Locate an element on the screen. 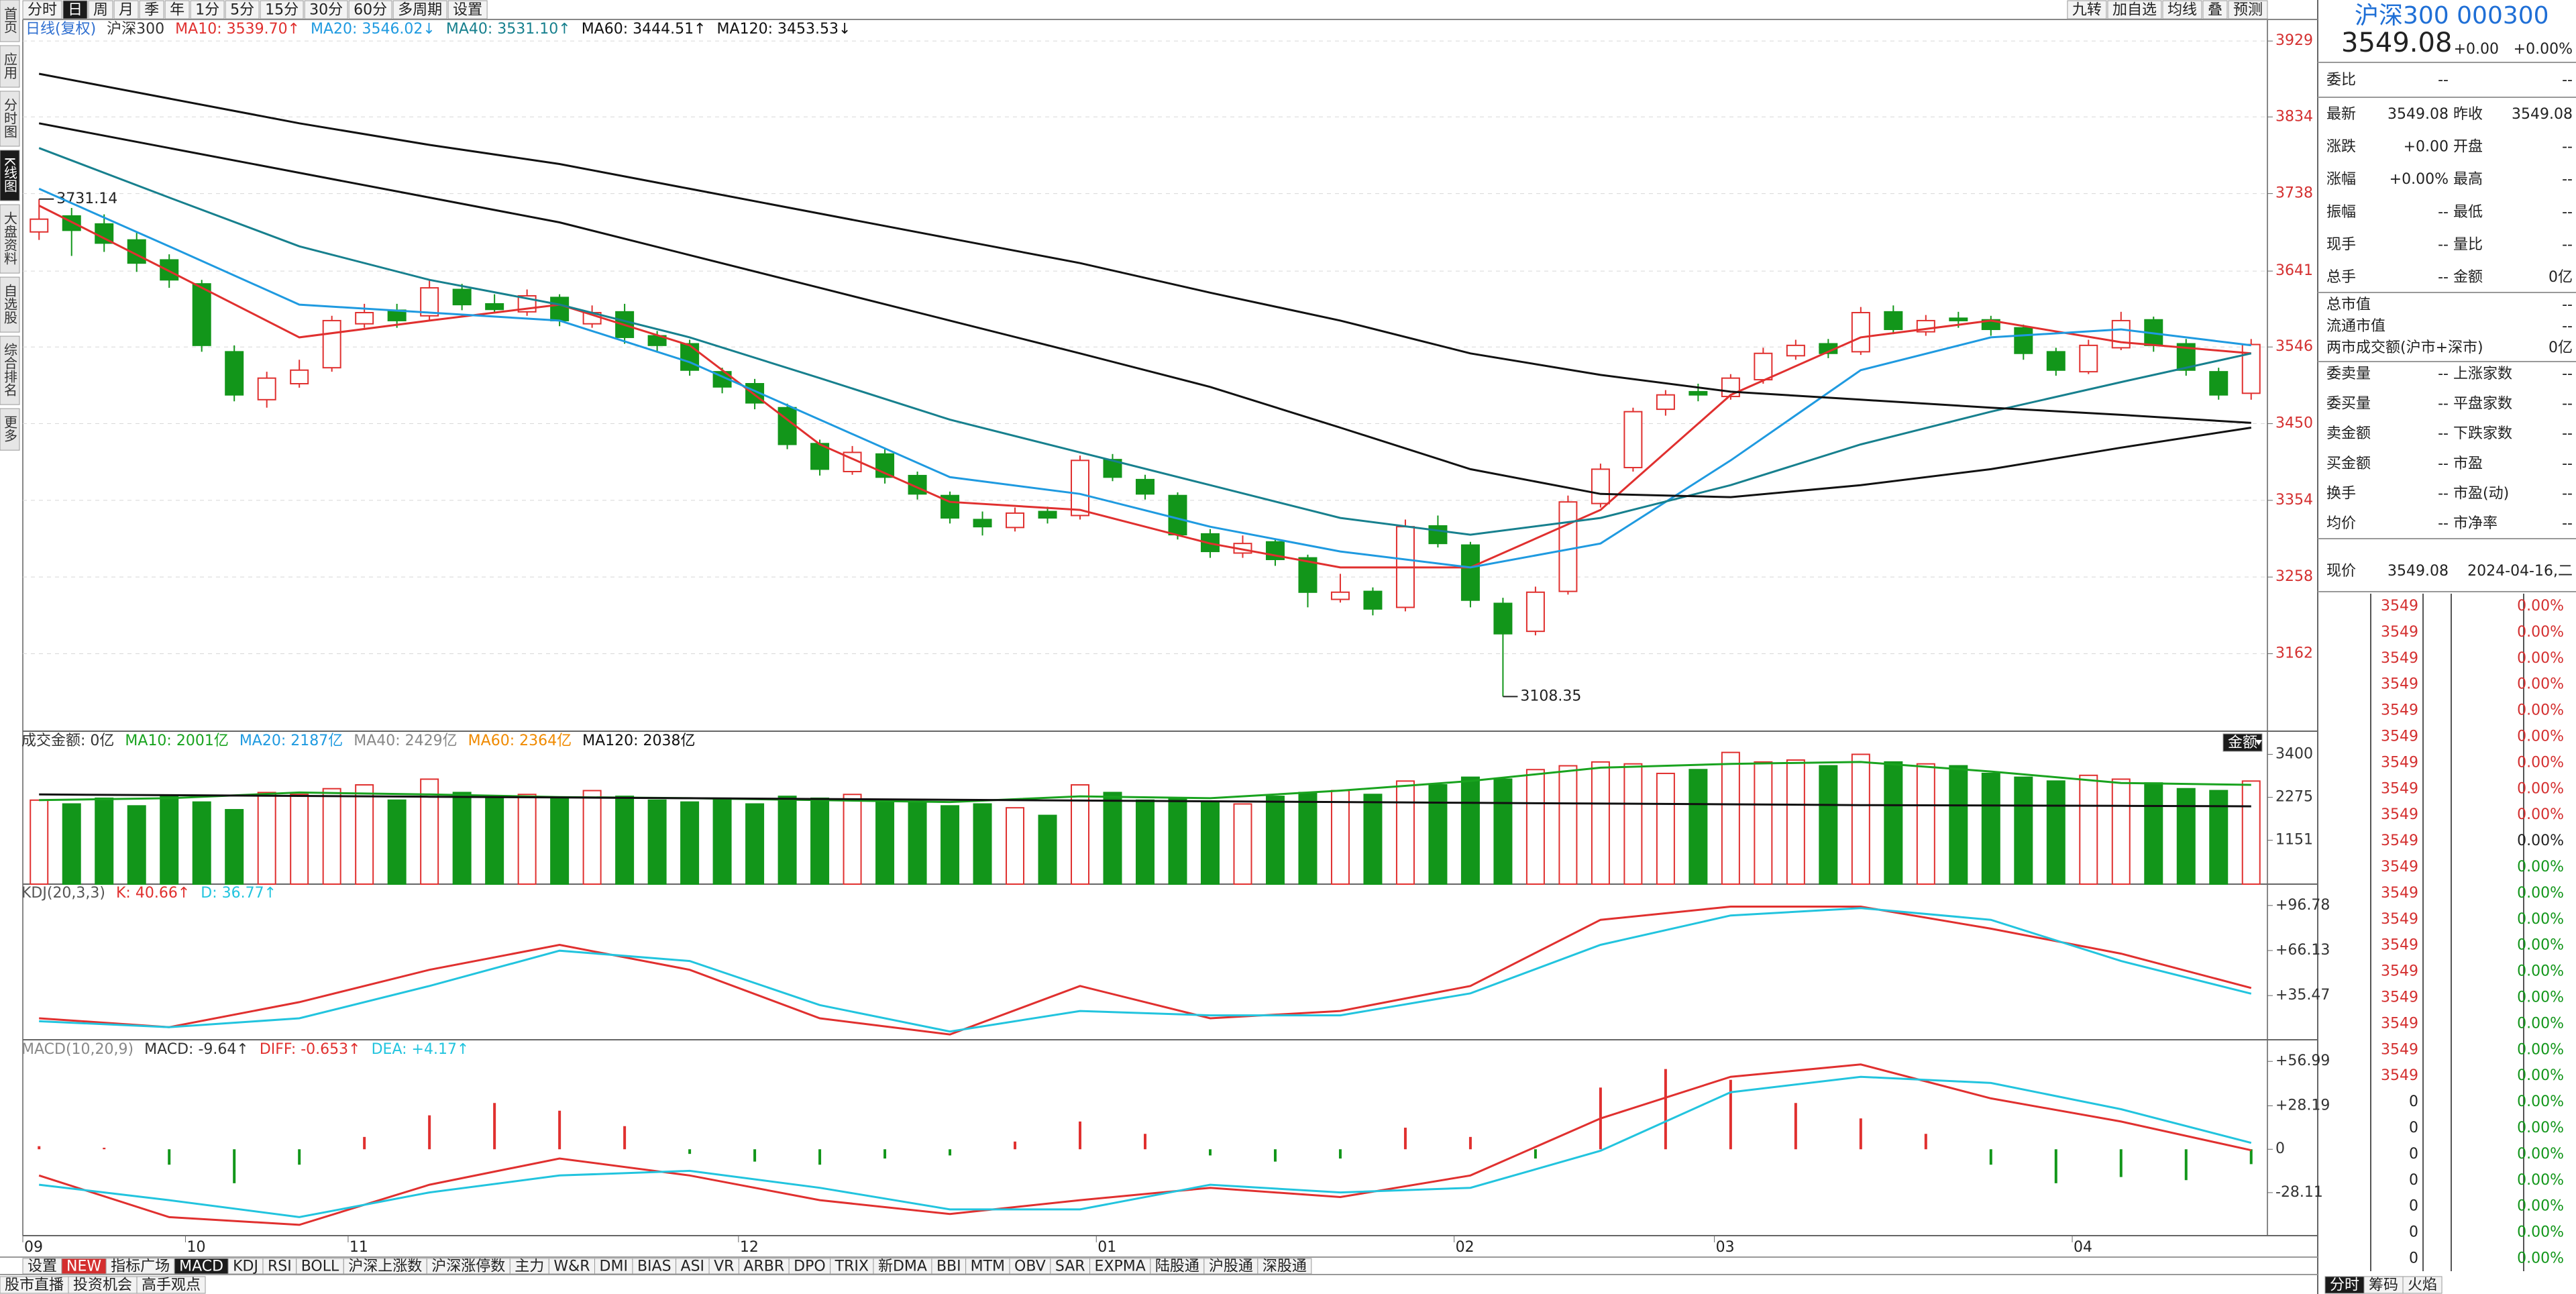 The image size is (2576, 1294). legend-item: MA10: 2001亿 is located at coordinates (176, 741).